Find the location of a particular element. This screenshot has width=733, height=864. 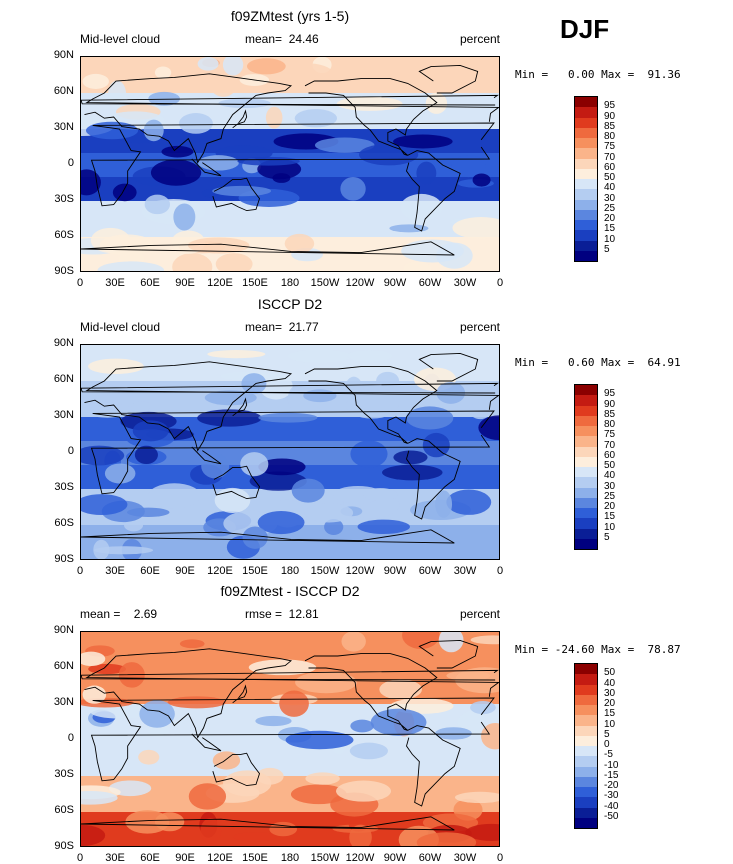

colorbar-level-label: 60 is located at coordinates (610, 455).